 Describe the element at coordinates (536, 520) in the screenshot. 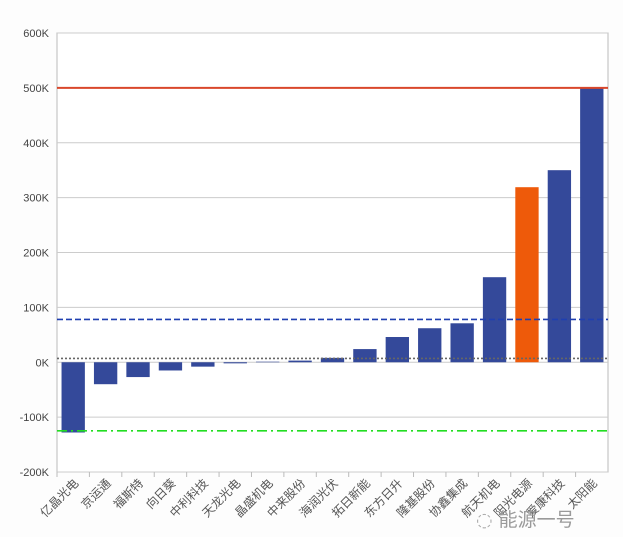

I see `watermark-text: 能源一号` at that location.